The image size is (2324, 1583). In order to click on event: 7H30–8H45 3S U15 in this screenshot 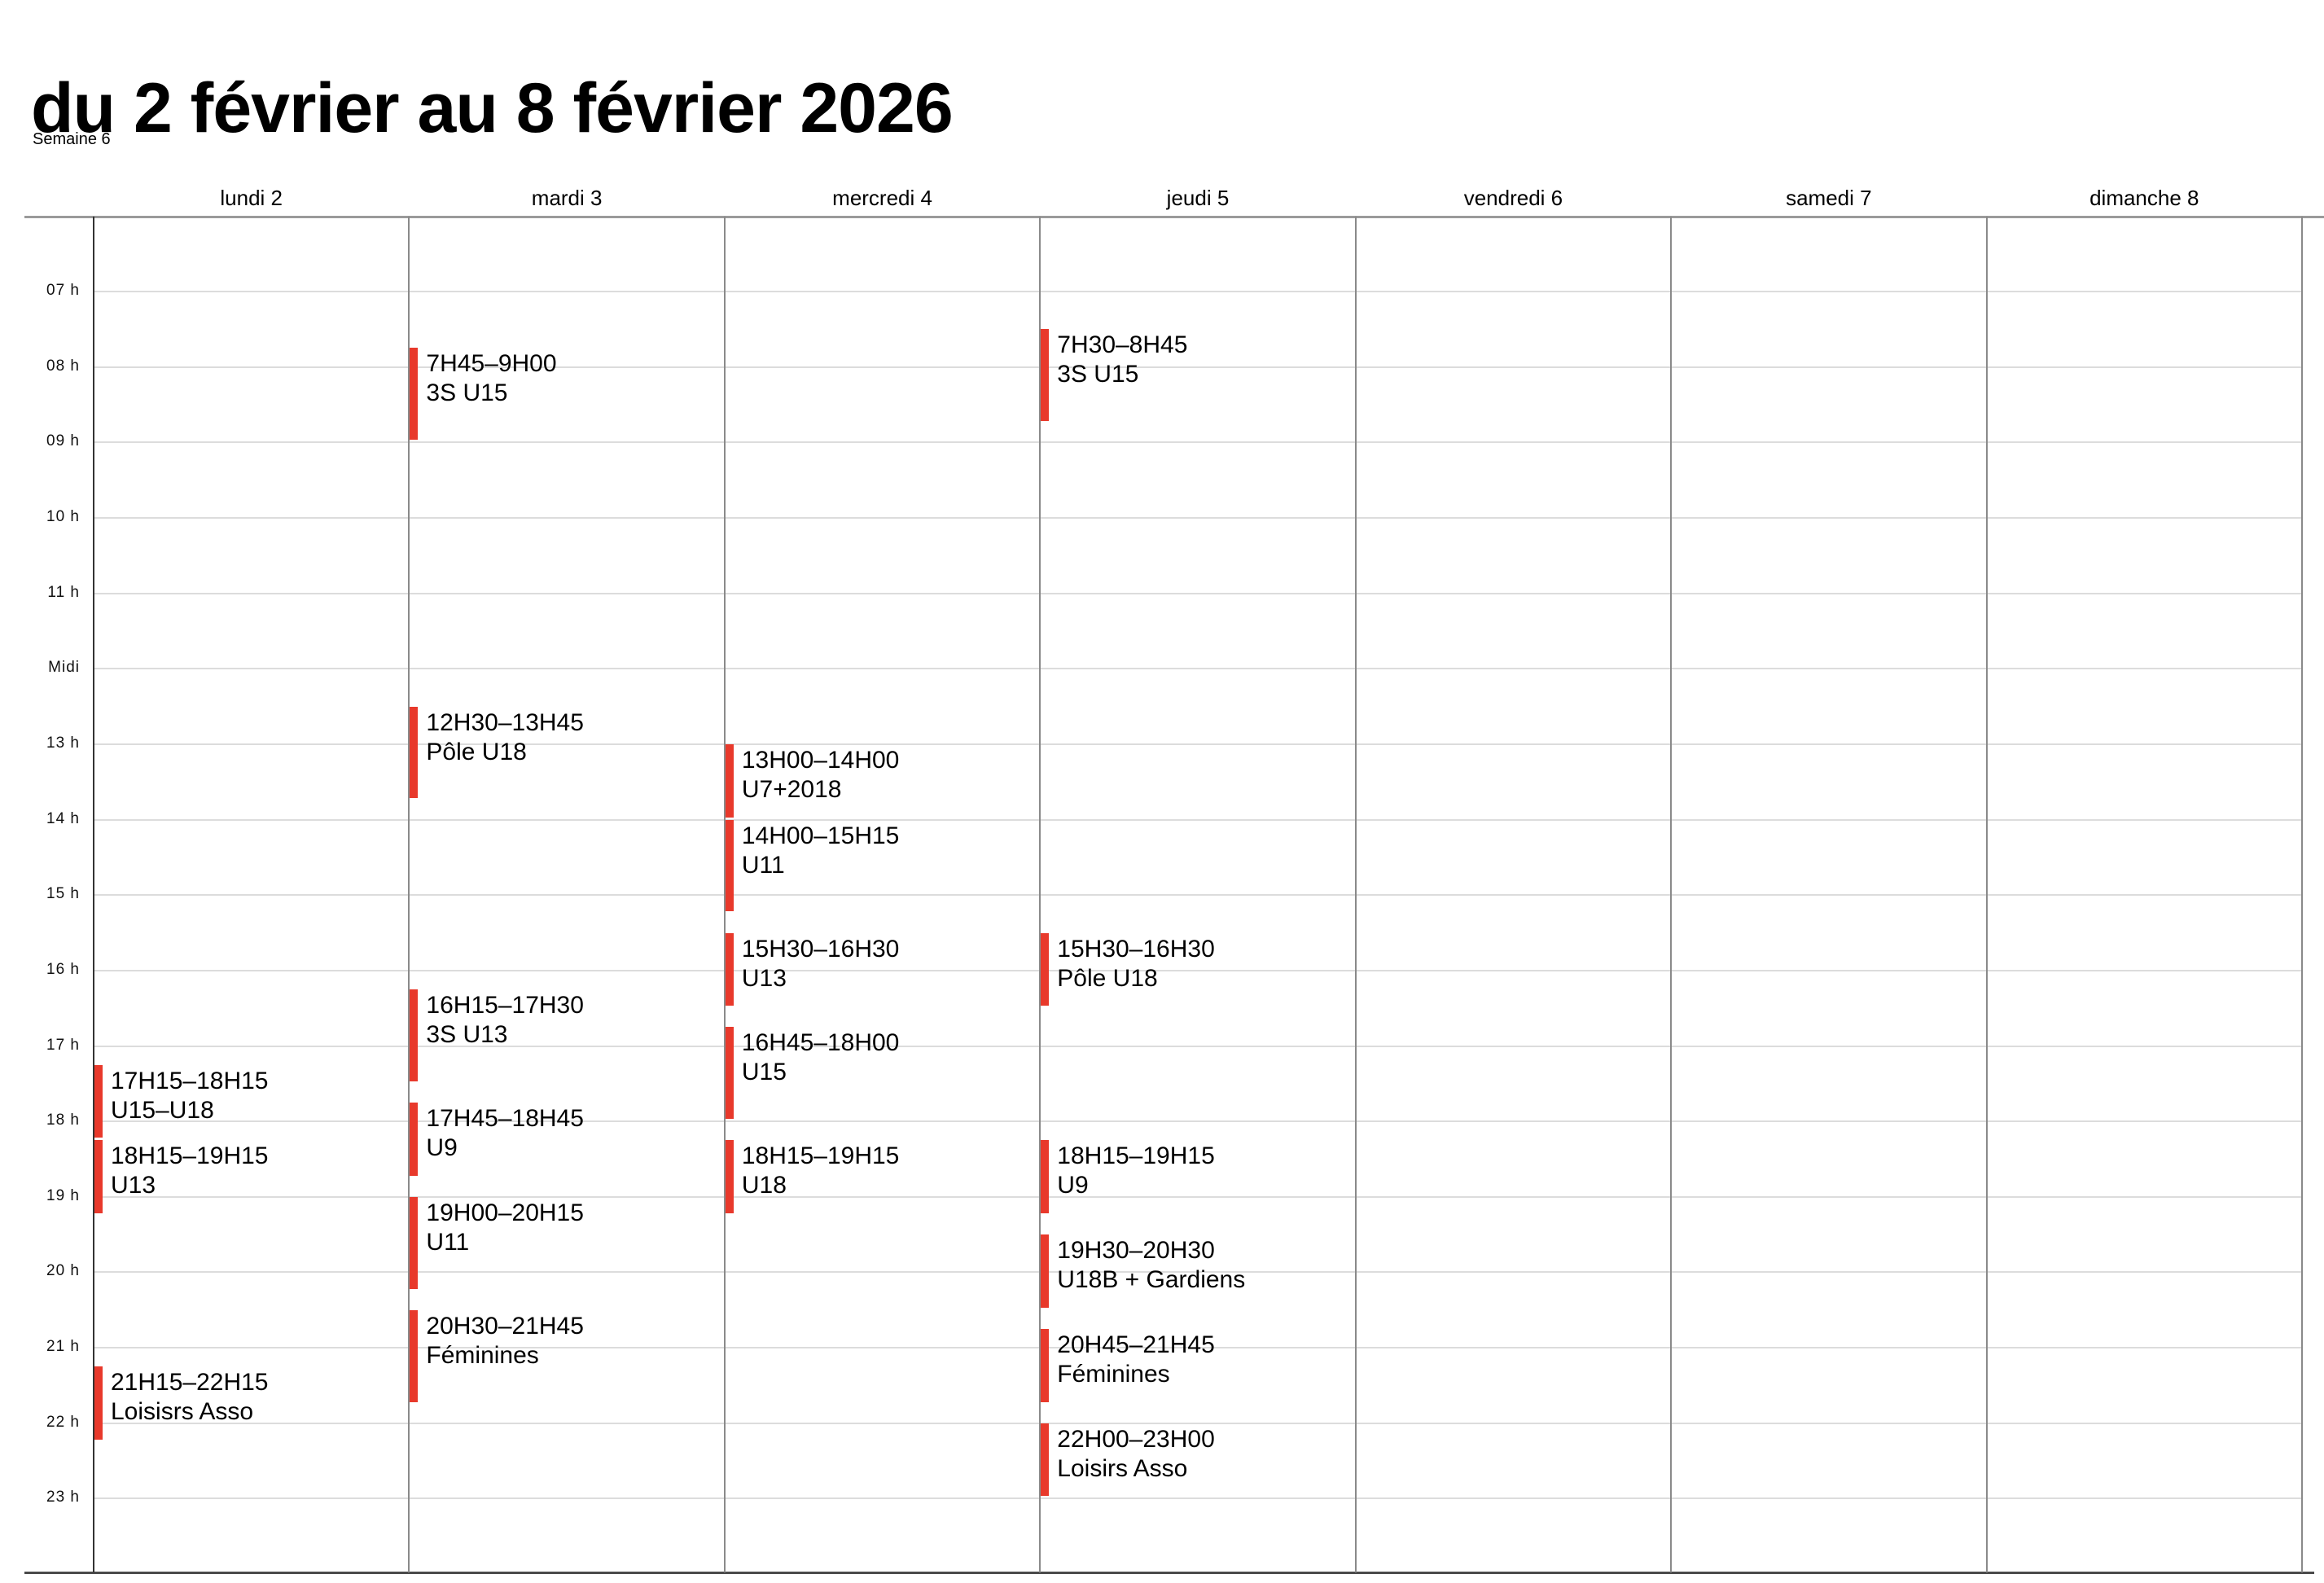, I will do `click(1197, 375)`.